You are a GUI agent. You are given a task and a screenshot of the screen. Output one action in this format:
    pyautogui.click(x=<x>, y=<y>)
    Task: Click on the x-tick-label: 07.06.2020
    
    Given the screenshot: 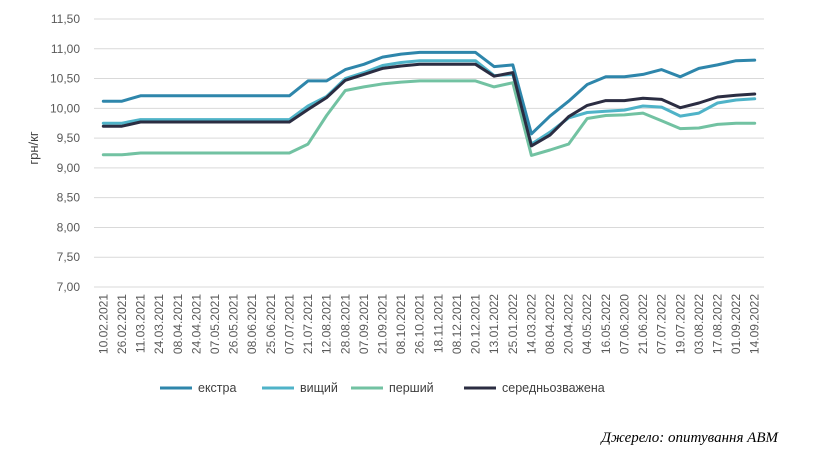 What is the action you would take?
    pyautogui.click(x=624, y=324)
    